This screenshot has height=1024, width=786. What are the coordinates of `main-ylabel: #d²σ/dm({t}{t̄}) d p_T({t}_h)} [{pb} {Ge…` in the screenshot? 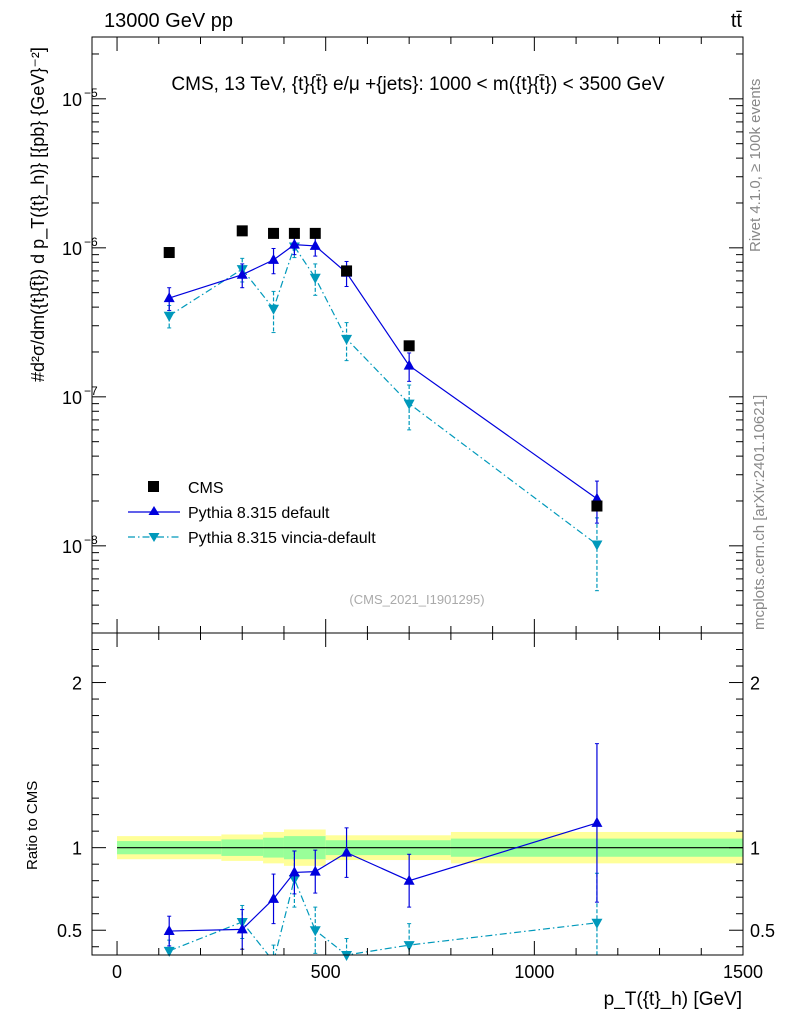 It's located at (38, 214).